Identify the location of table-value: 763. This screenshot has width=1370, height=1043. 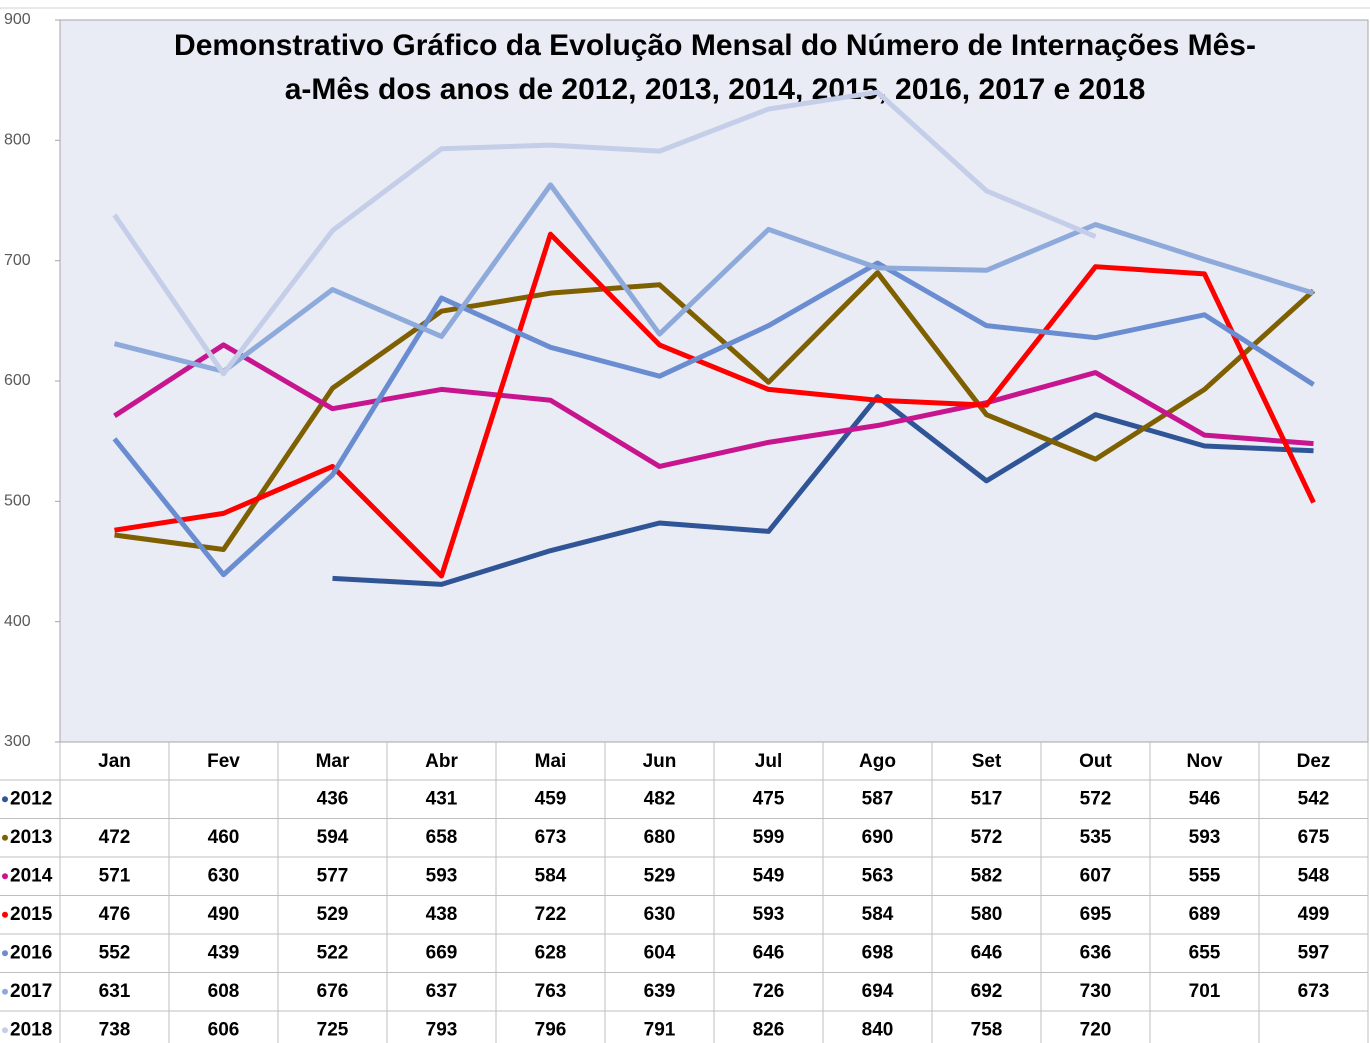
(551, 991).